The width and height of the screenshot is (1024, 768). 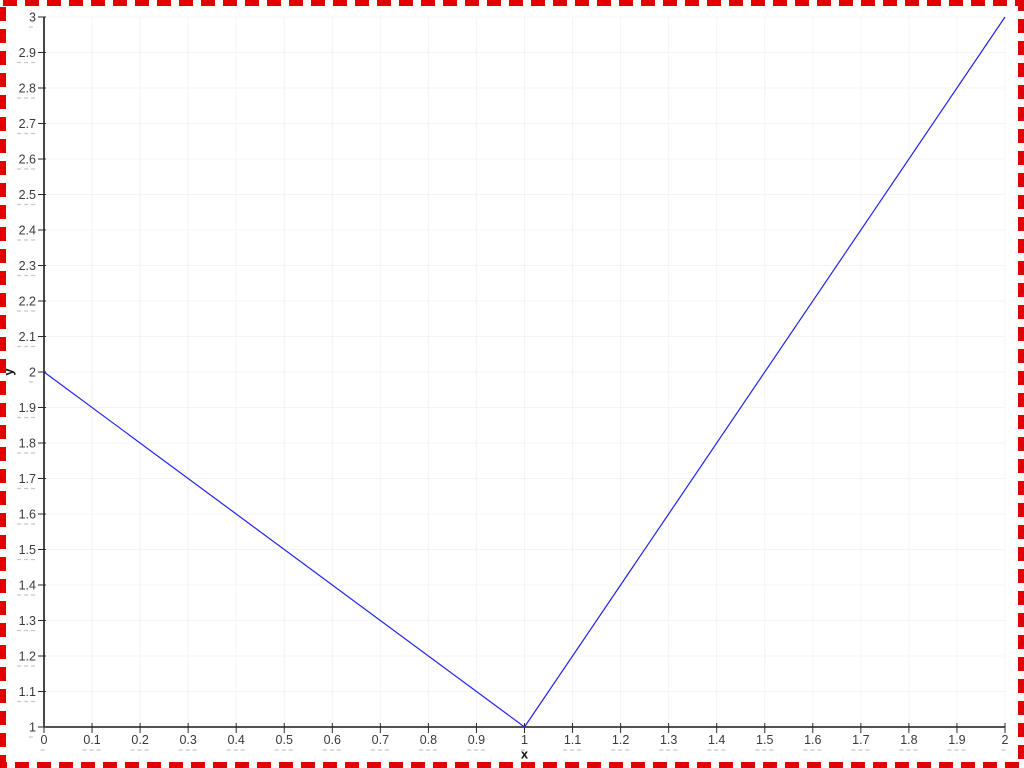 What do you see at coordinates (27, 89) in the screenshot?
I see `y-tick-label: 2.8` at bounding box center [27, 89].